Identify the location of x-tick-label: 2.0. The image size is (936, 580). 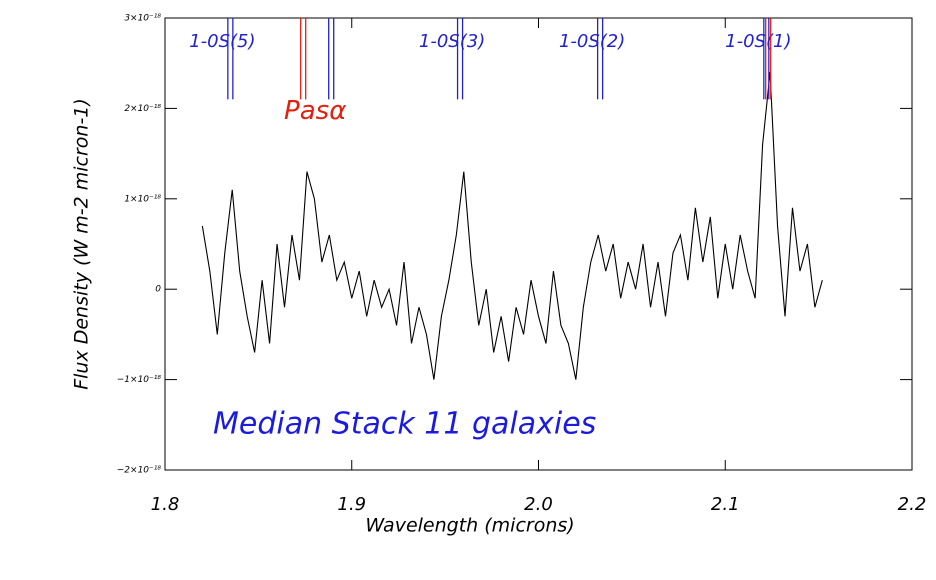
(538, 504).